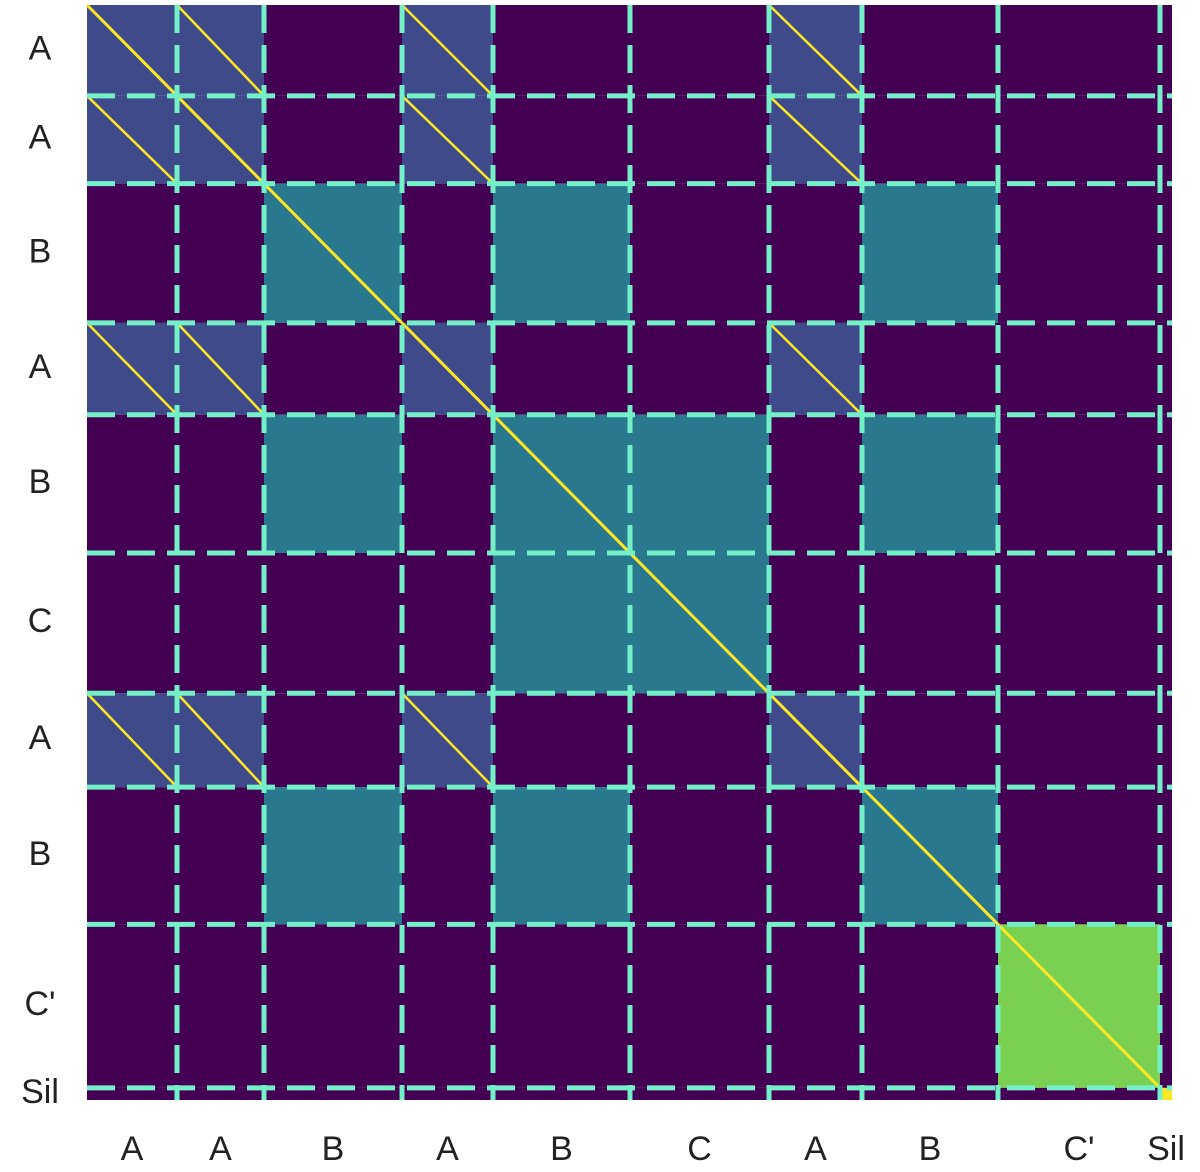 This screenshot has width=1200, height=1172. Describe the element at coordinates (1078, 1149) in the screenshot. I see `x-label: C'` at that location.